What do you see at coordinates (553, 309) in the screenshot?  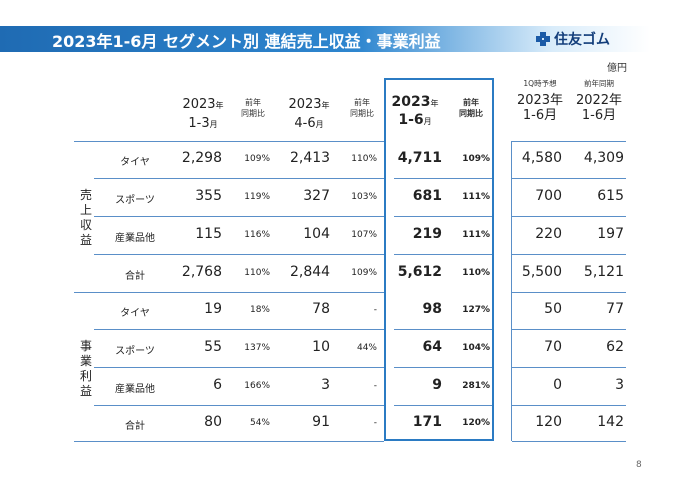 I see `cell-forecast: 50` at bounding box center [553, 309].